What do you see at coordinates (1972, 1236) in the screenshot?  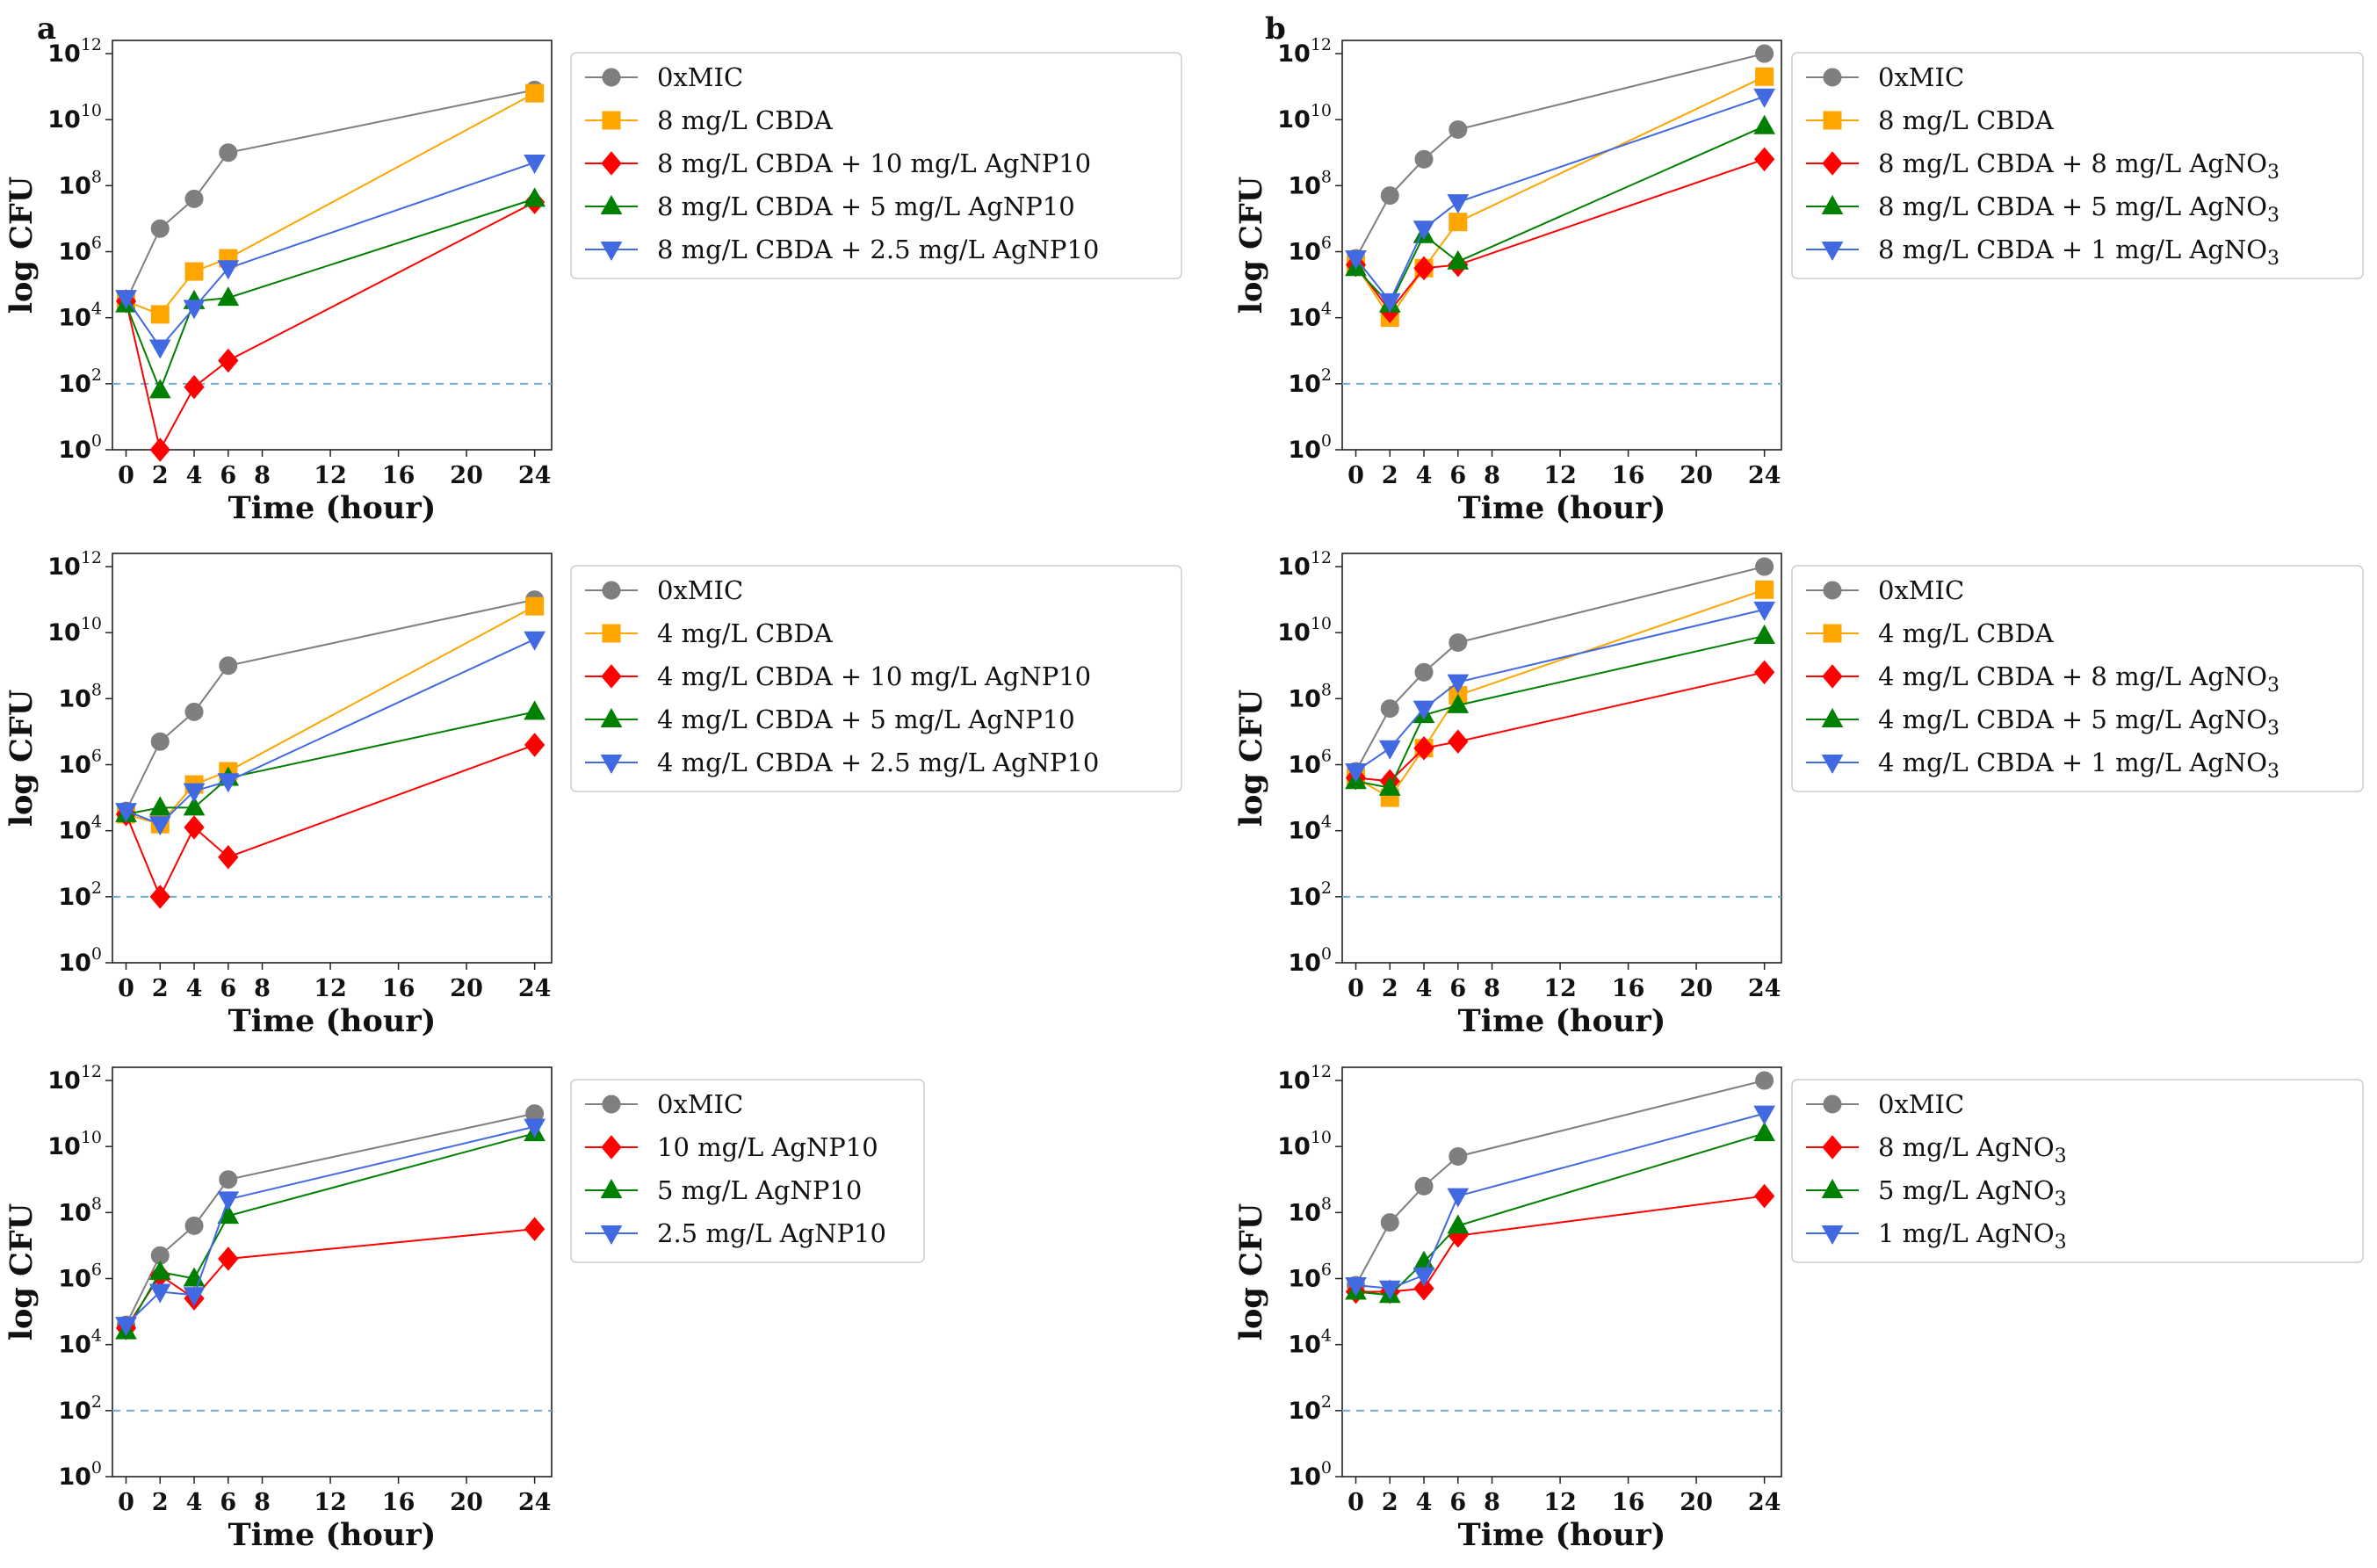 I see `legend-entry: 1 mg/L AgNO3` at bounding box center [1972, 1236].